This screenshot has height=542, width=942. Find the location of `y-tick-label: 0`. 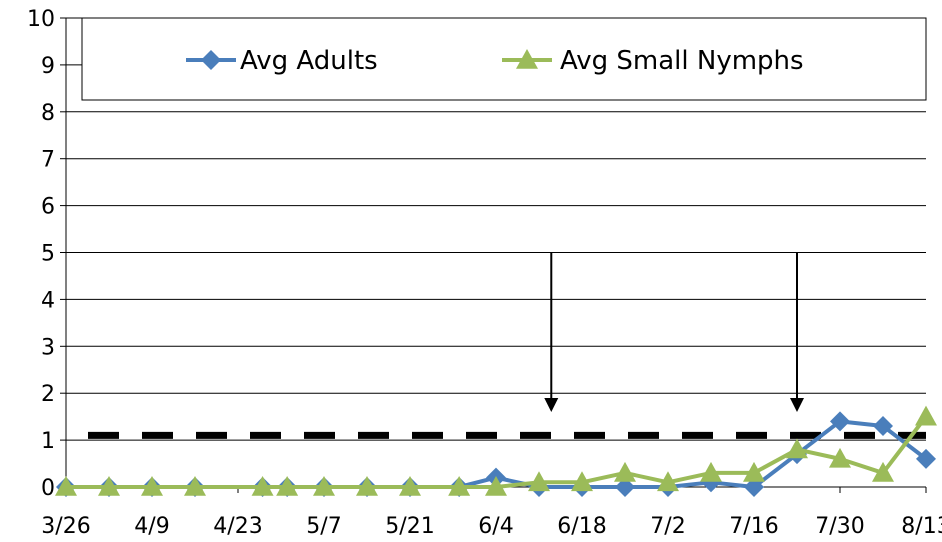

y-tick-label: 0 is located at coordinates (48, 488).